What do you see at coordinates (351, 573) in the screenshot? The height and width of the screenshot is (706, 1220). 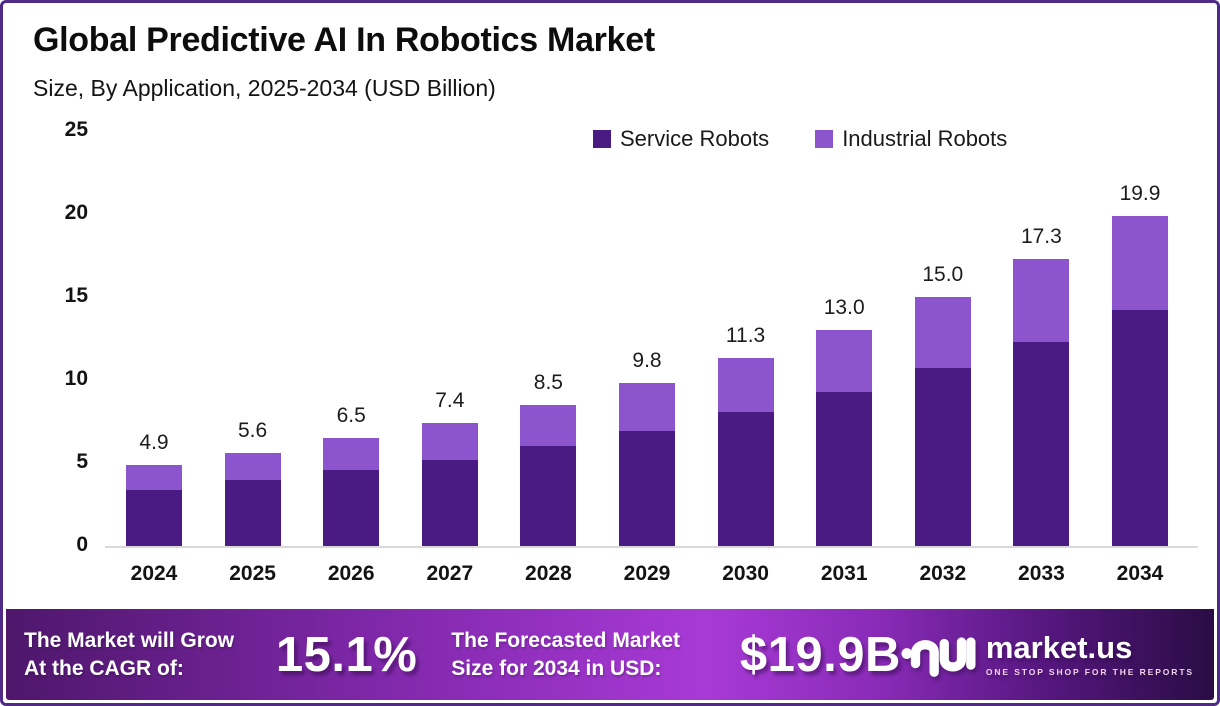 I see `x-axis-label: 2026` at bounding box center [351, 573].